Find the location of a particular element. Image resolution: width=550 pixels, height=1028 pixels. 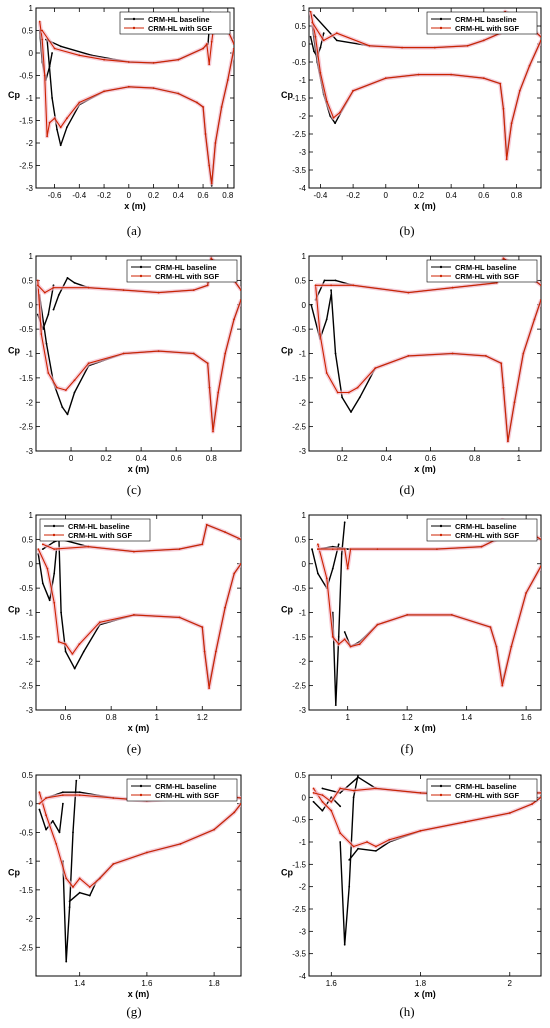

legend-marker-sgf-h is located at coordinates (441, 795).